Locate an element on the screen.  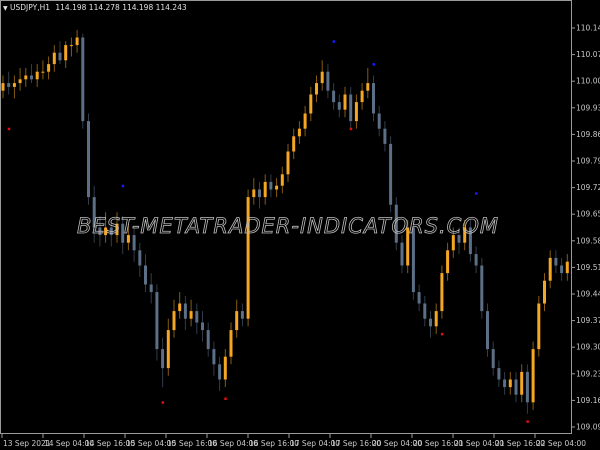
open-value: 114.198 is located at coordinates (71, 7).